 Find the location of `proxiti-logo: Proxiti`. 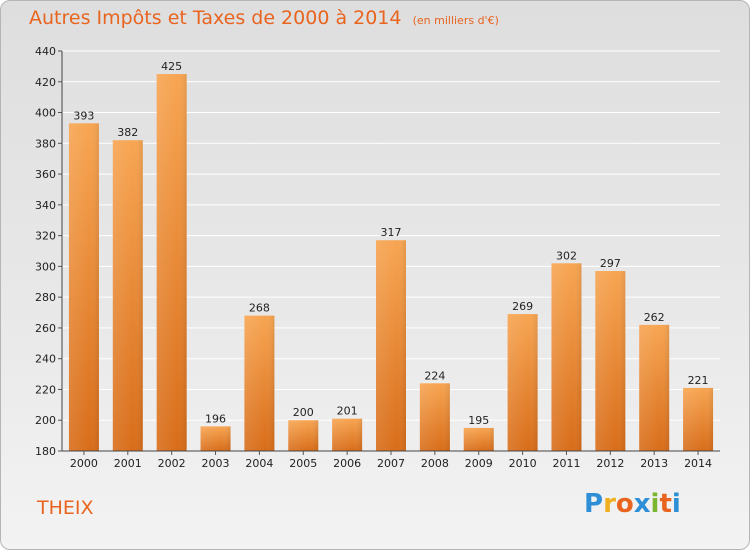

proxiti-logo: Proxiti is located at coordinates (632, 504).